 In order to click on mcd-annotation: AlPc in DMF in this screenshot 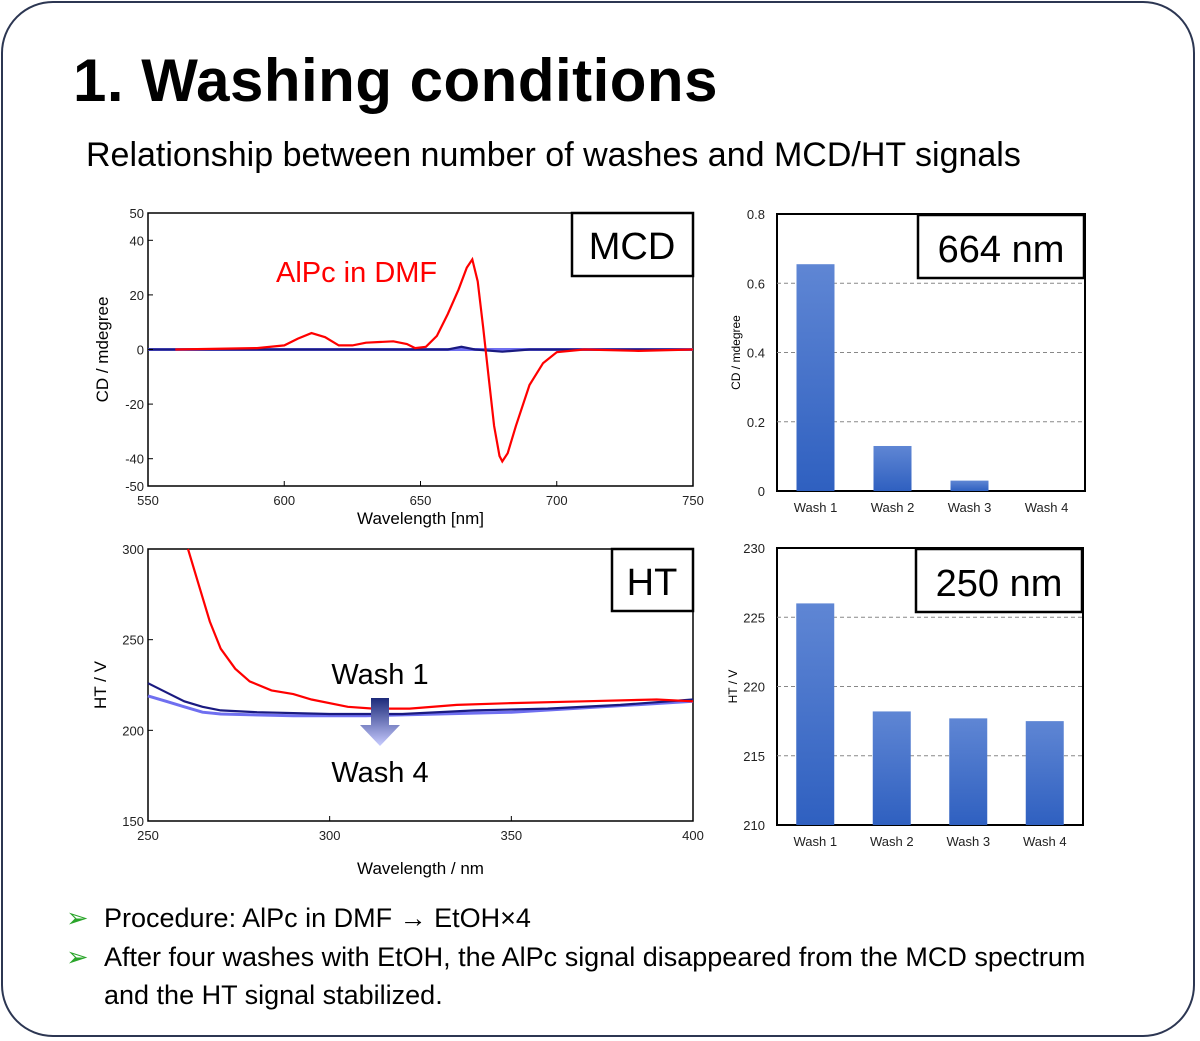, I will do `click(356, 273)`.